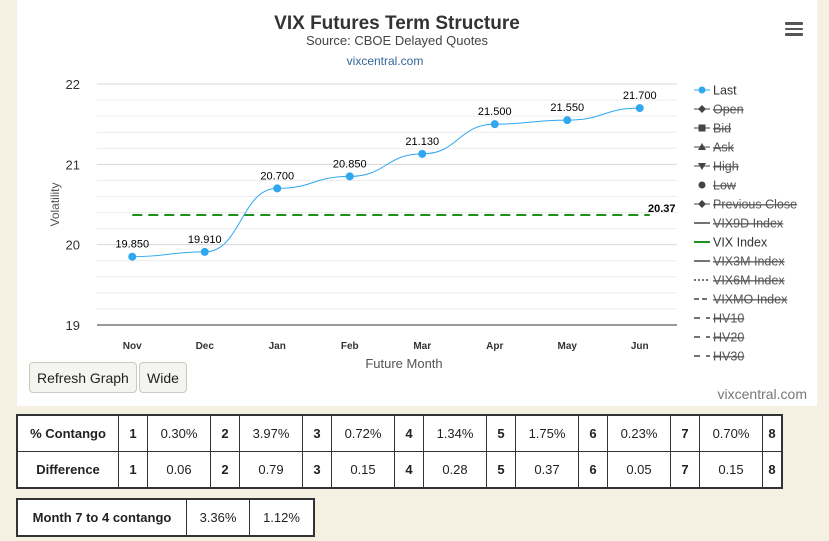 The width and height of the screenshot is (829, 541). I want to click on x-tick-label: Jan, so click(277, 346).